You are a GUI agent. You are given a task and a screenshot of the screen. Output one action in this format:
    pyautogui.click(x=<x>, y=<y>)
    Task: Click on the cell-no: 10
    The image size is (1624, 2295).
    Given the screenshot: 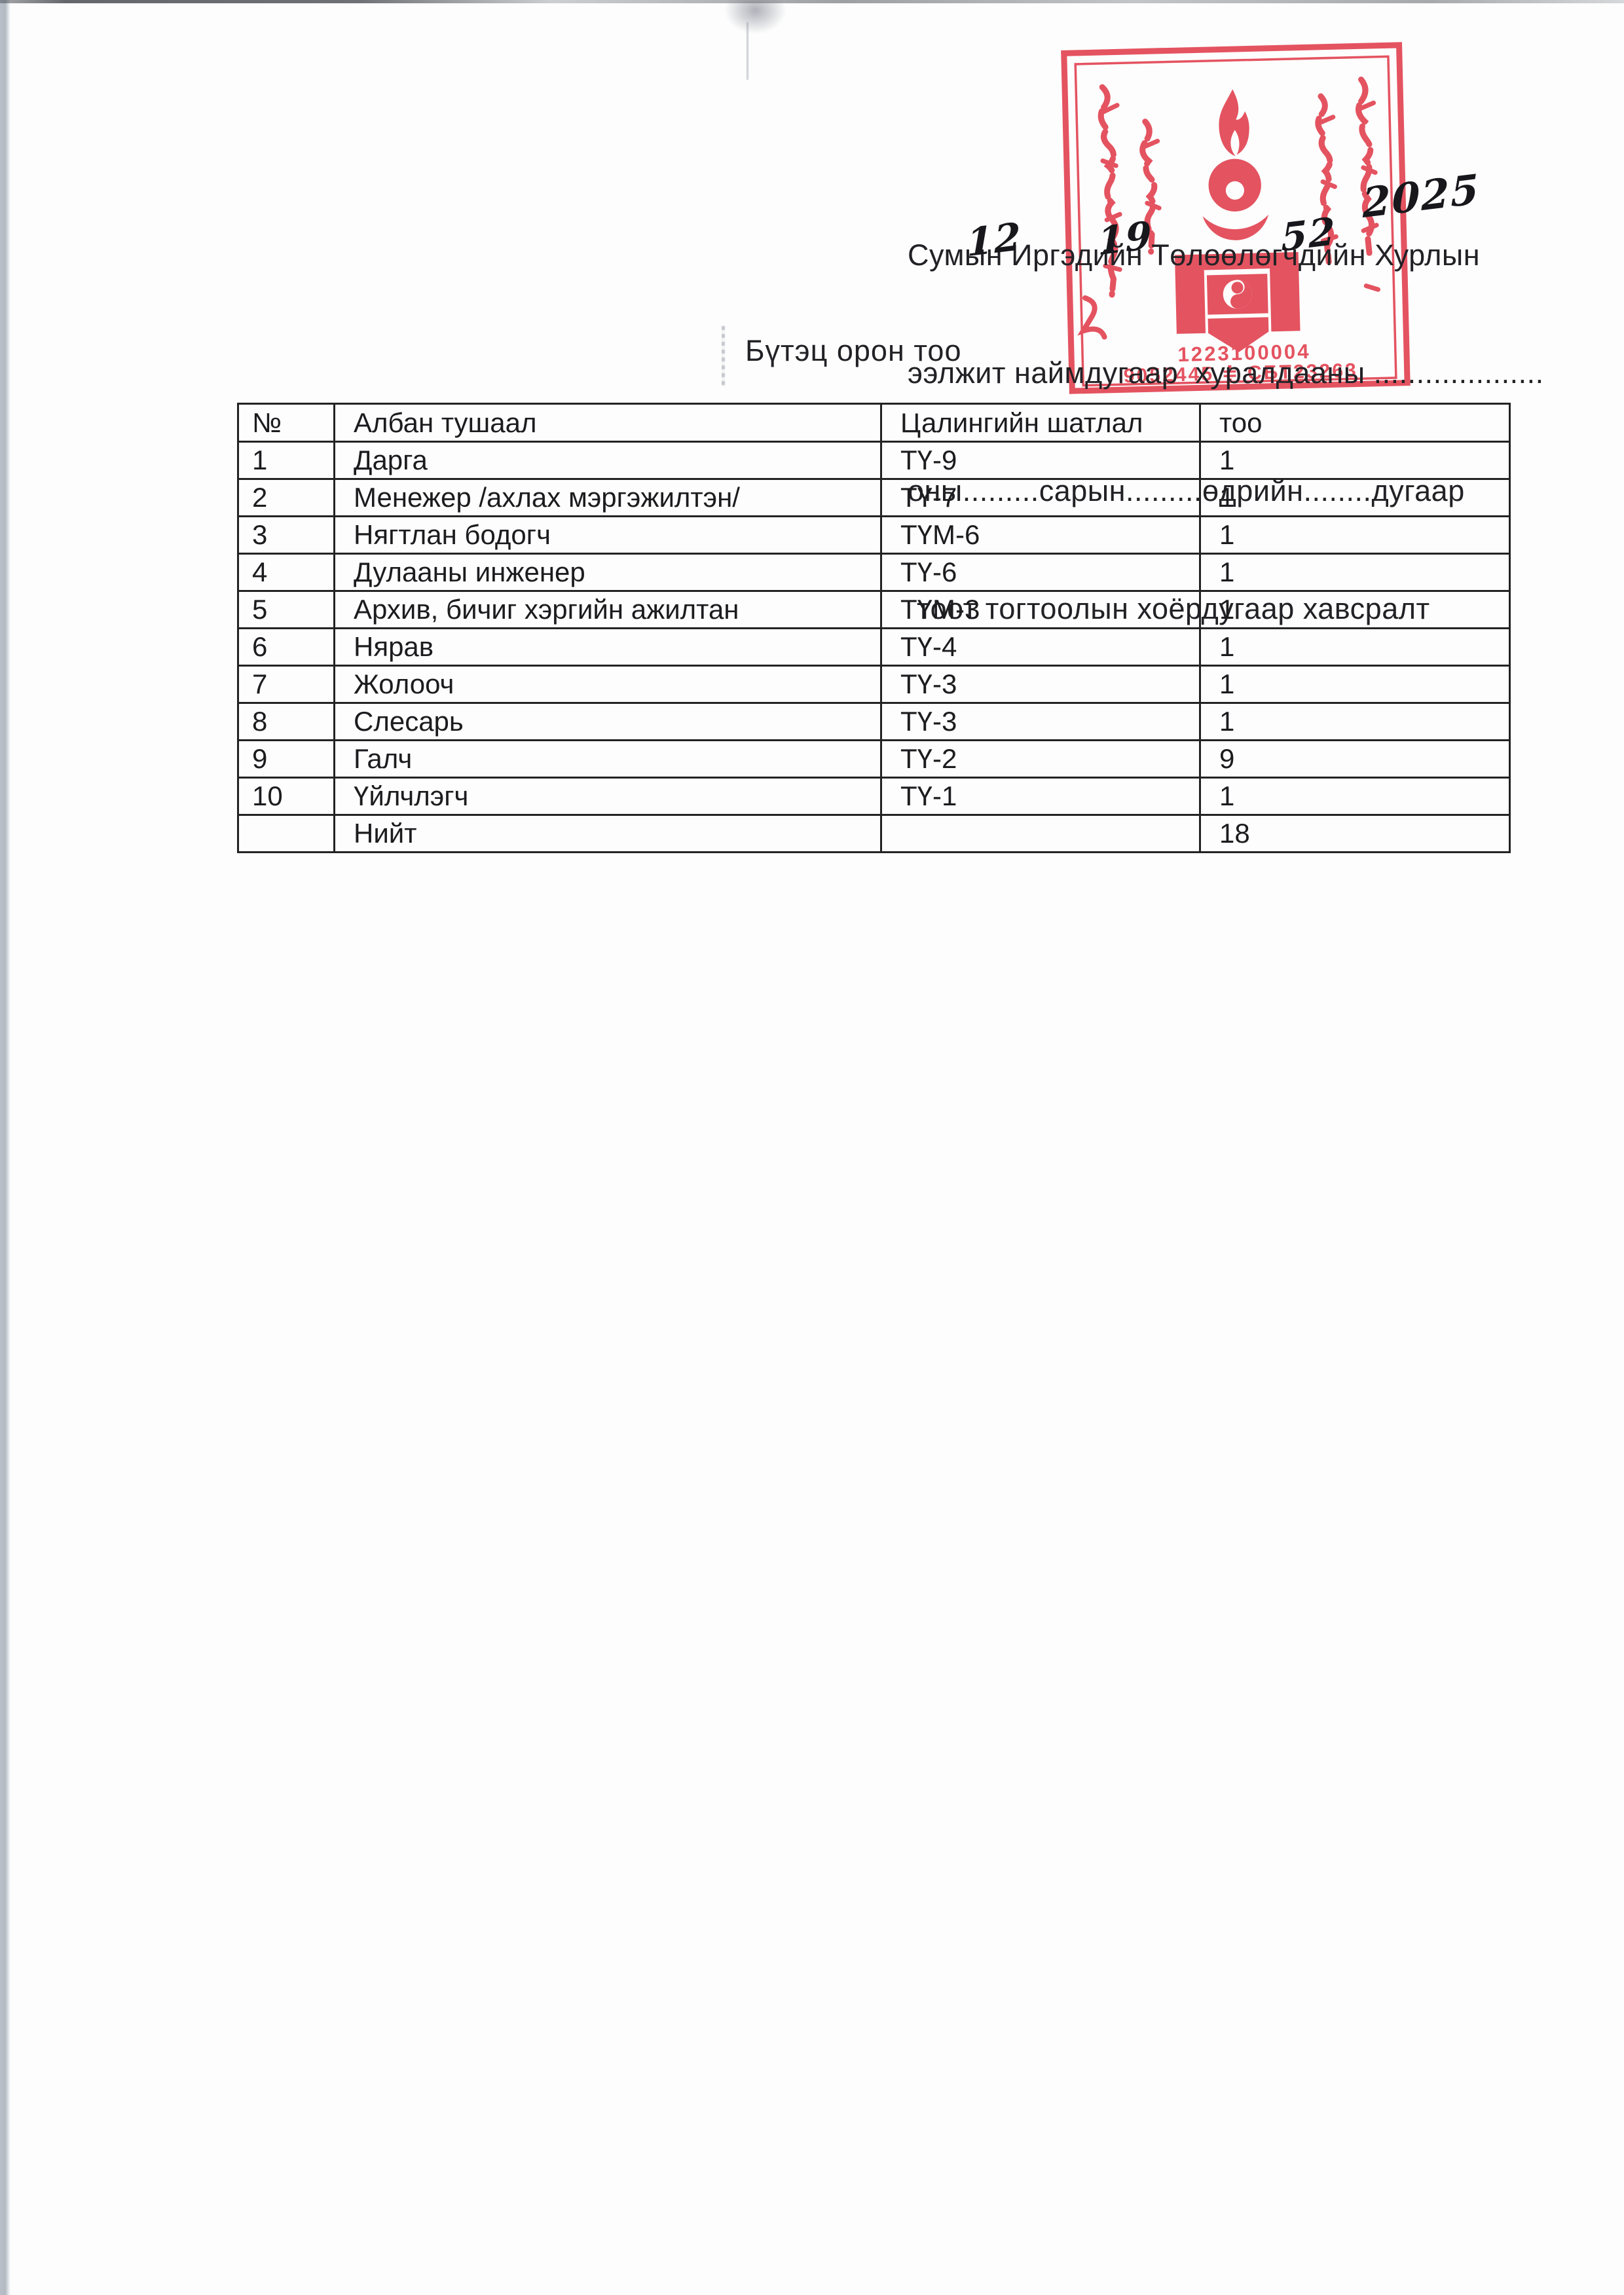 What is the action you would take?
    pyautogui.click(x=286, y=796)
    